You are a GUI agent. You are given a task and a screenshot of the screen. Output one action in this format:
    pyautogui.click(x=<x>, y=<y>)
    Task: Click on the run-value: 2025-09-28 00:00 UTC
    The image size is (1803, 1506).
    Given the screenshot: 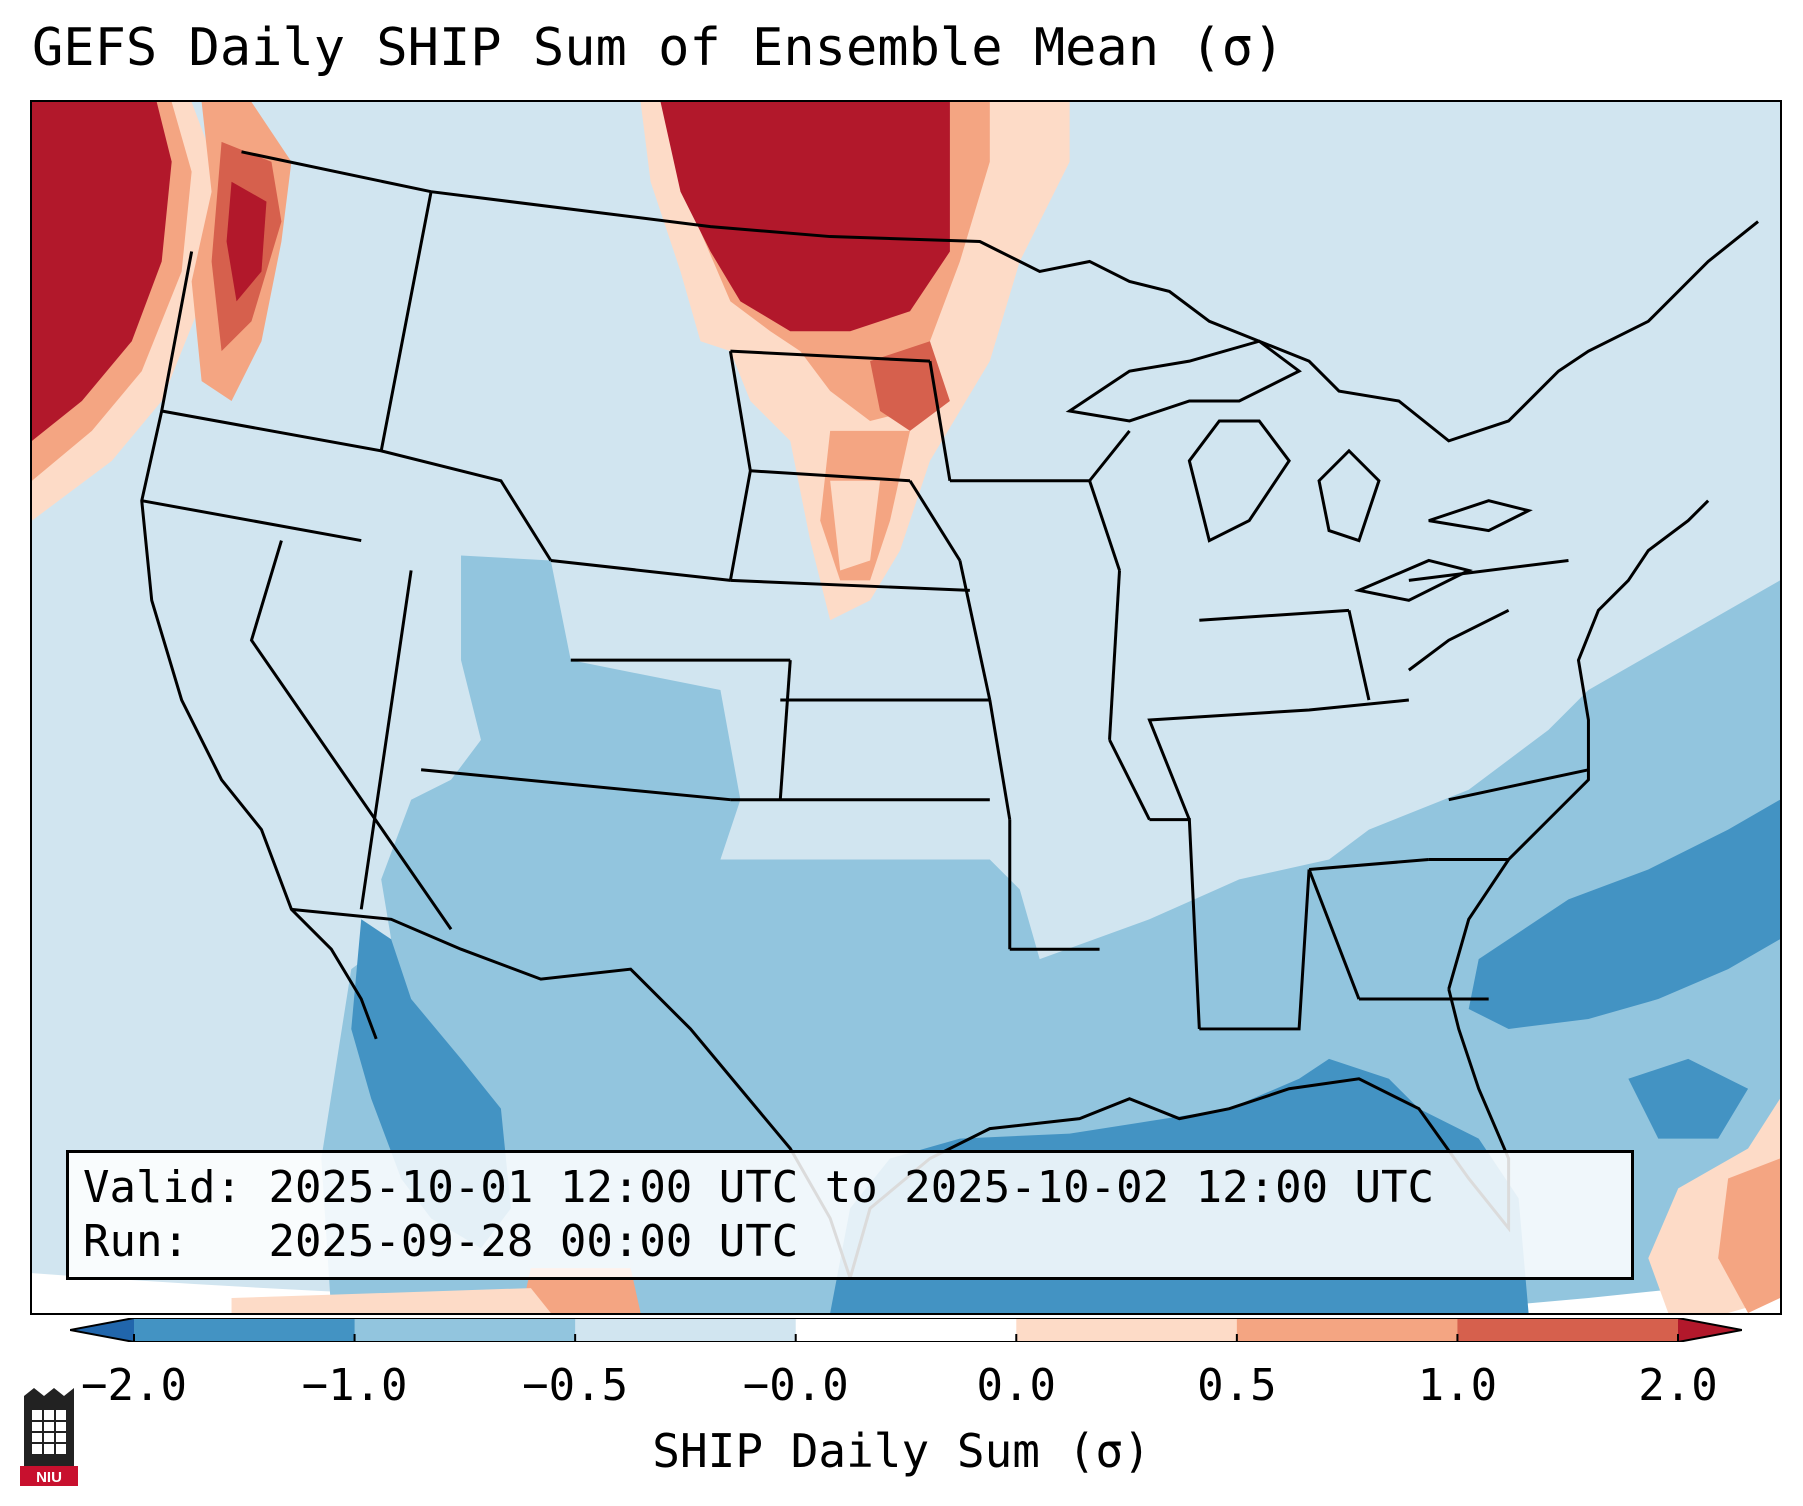 What is the action you would take?
    pyautogui.click(x=533, y=1241)
    